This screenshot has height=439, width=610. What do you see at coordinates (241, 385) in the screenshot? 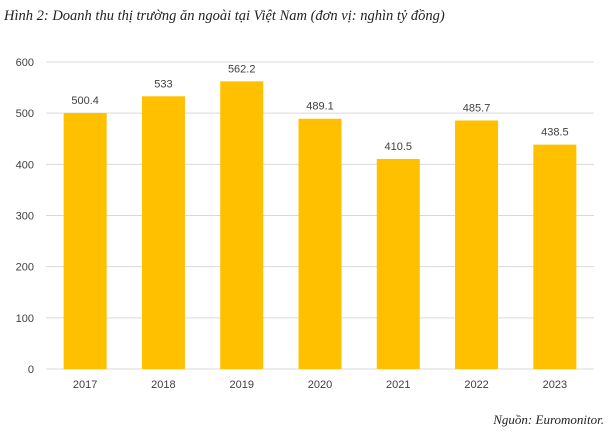
I see `x-tick-label-2019: 2019` at bounding box center [241, 385].